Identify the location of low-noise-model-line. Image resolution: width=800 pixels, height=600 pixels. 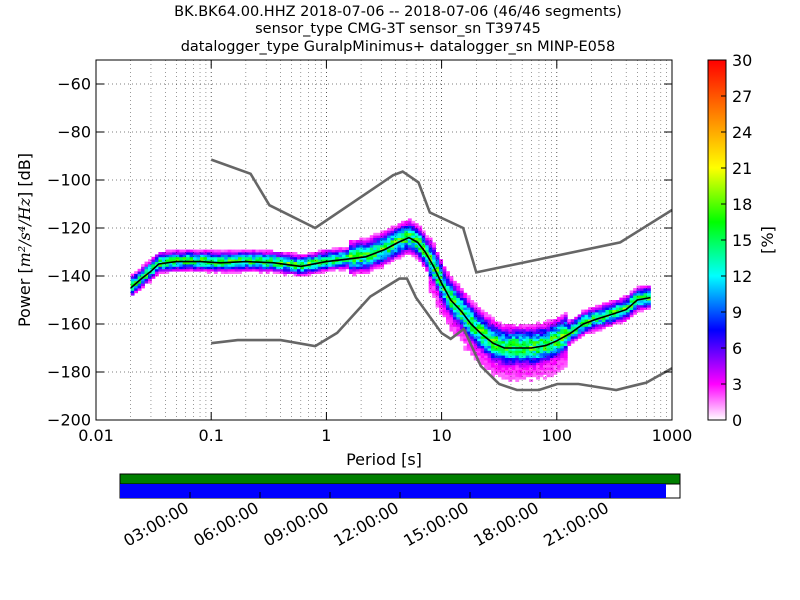
(442, 334).